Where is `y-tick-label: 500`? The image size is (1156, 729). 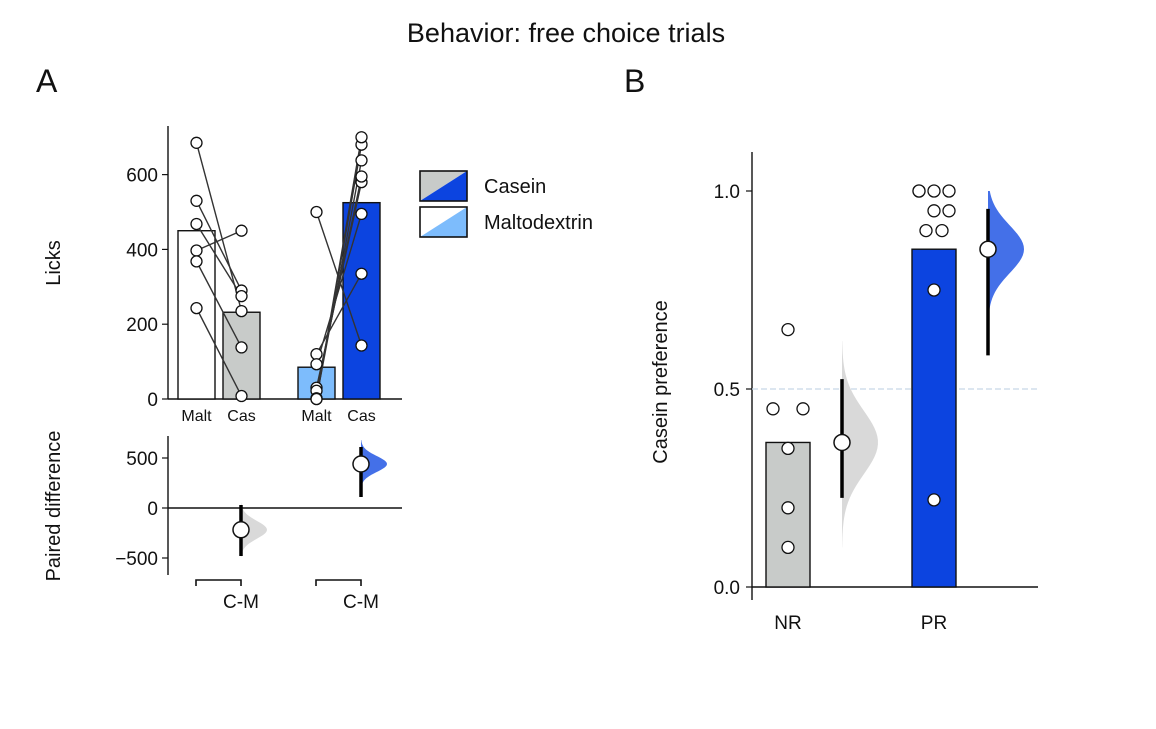
y-tick-label: 500 is located at coordinates (142, 459).